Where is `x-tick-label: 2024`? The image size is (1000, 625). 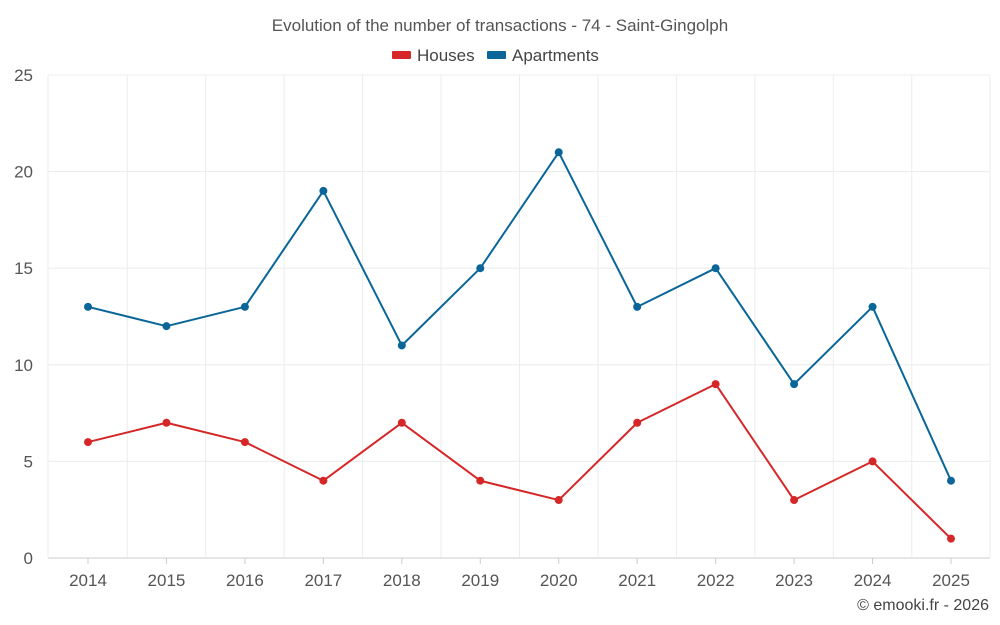
x-tick-label: 2024 is located at coordinates (873, 580).